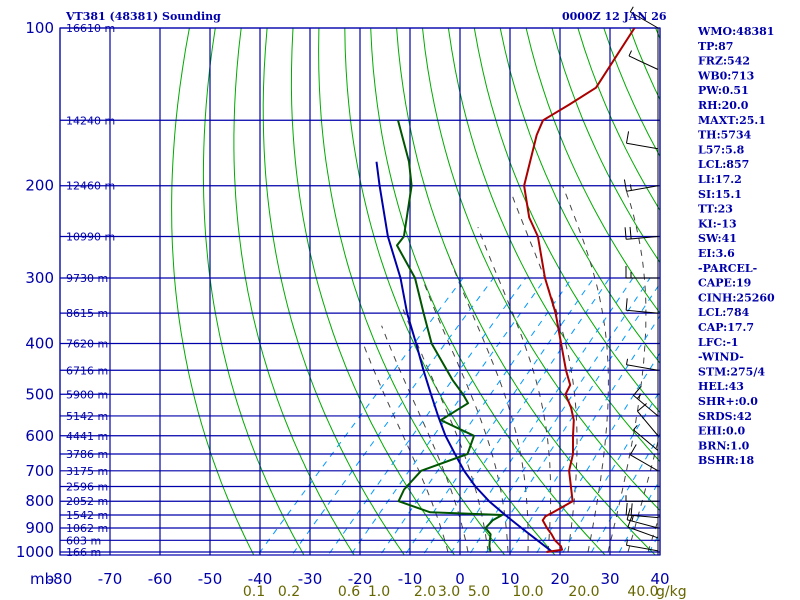 The width and height of the screenshot is (800, 600). Describe the element at coordinates (39, 528) in the screenshot. I see `y-tick-label: 900` at that location.